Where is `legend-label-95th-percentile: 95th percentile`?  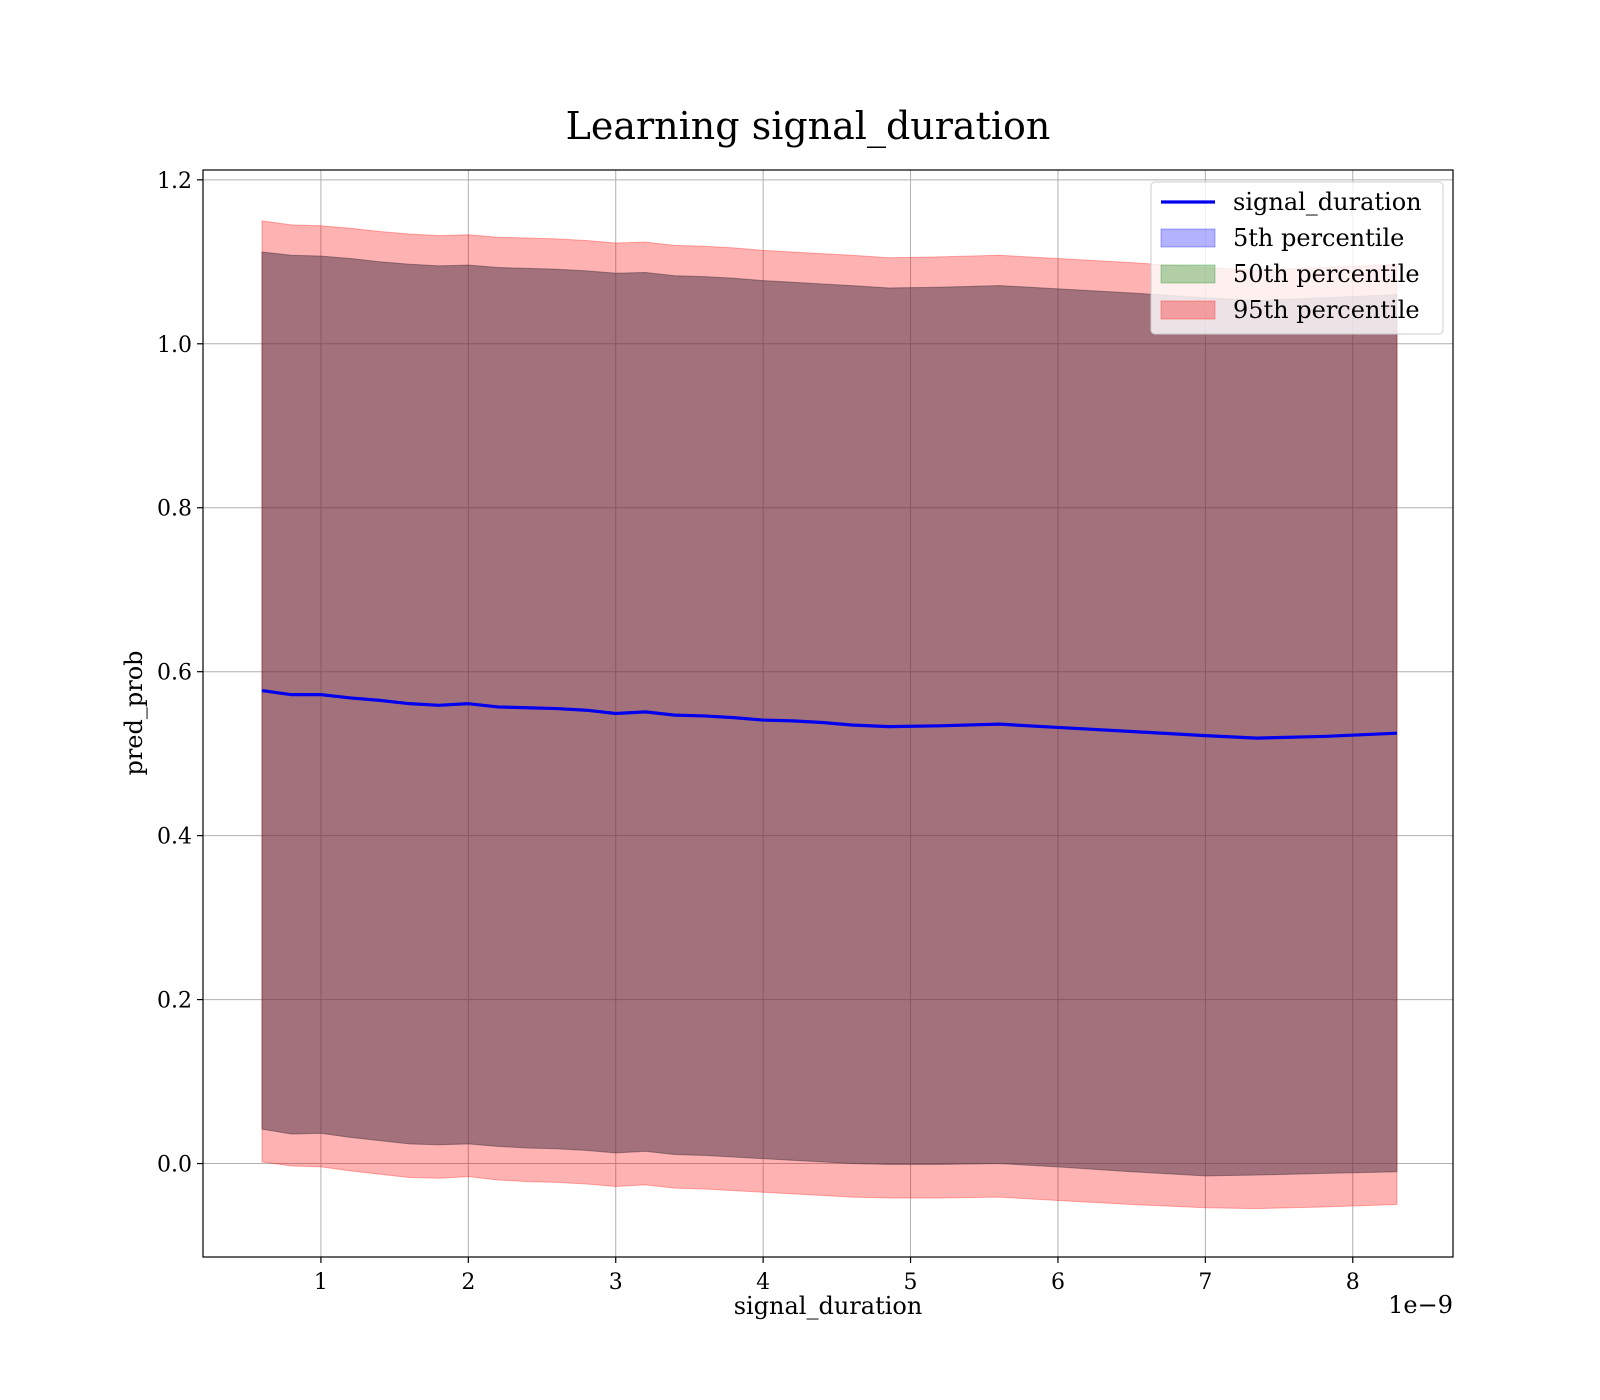 legend-label-95th-percentile: 95th percentile is located at coordinates (1326, 310).